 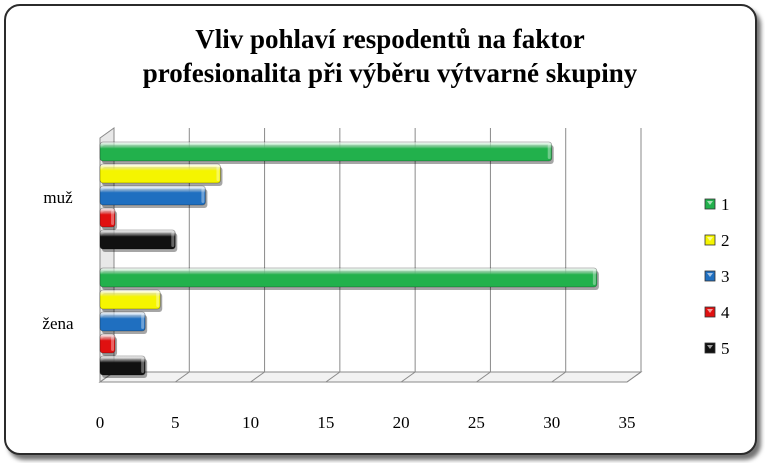 What do you see at coordinates (58, 260) in the screenshot?
I see `category-labels: muž žena` at bounding box center [58, 260].